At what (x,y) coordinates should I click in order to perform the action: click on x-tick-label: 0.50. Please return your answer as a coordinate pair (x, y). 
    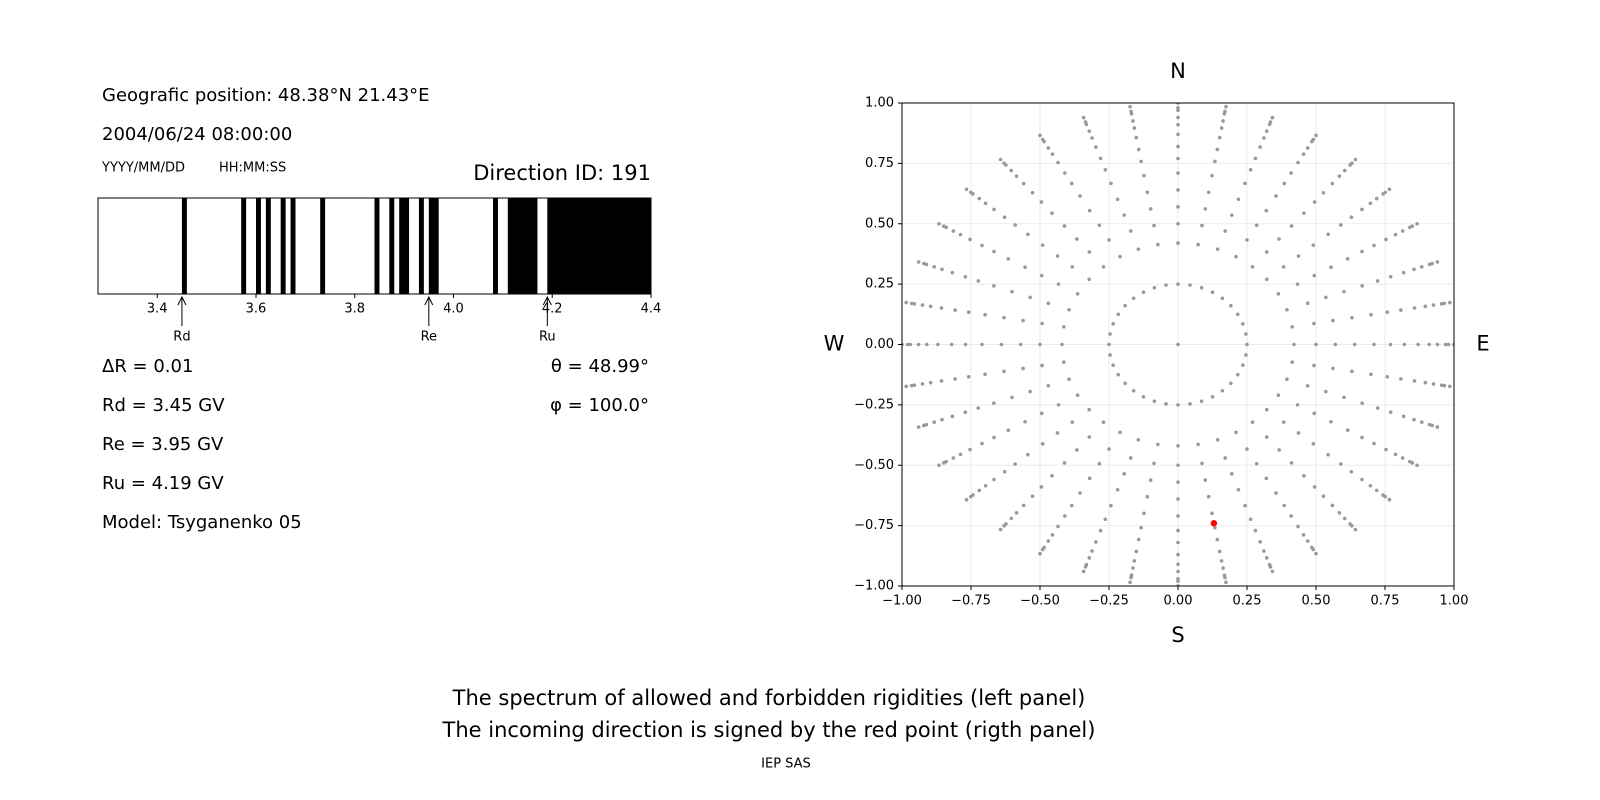
    Looking at the image, I should click on (1316, 601).